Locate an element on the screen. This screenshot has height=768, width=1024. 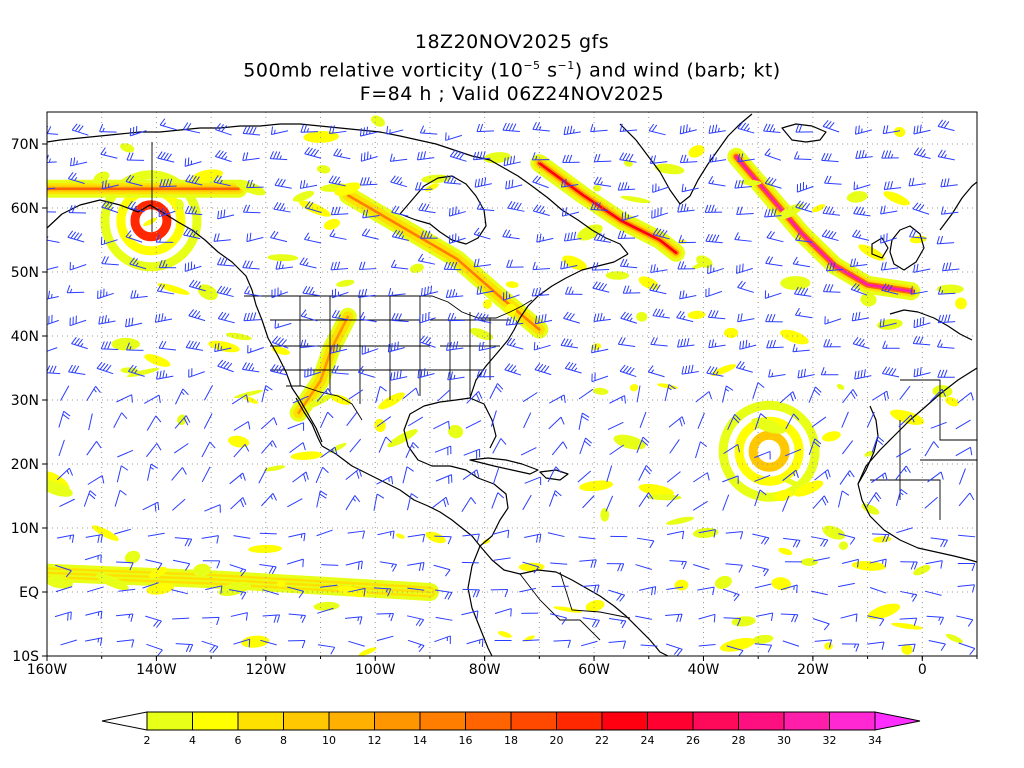
colorbar-label: 28 is located at coordinates (739, 740).